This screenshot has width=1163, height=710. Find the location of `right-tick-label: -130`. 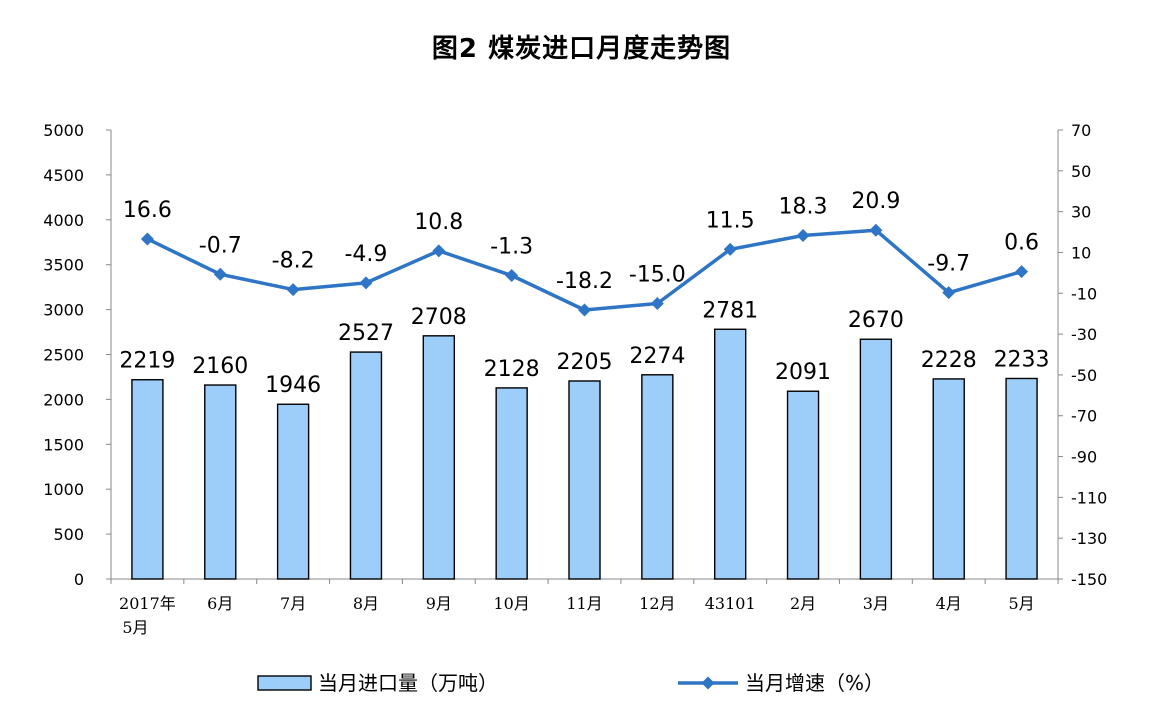

right-tick-label: -130 is located at coordinates (1089, 538).